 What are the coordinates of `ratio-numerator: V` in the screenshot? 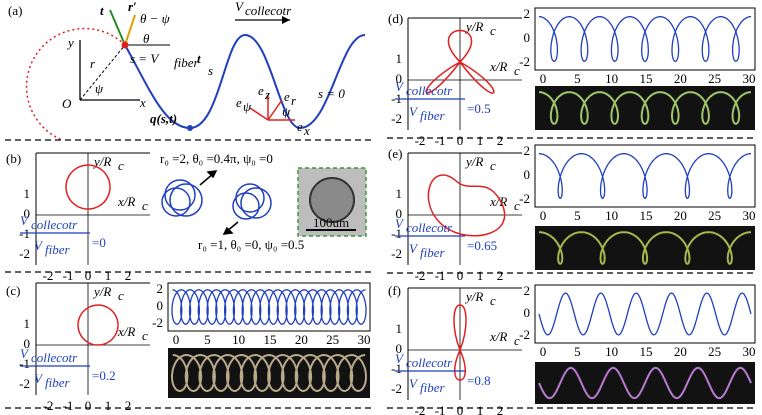 It's located at (400, 86).